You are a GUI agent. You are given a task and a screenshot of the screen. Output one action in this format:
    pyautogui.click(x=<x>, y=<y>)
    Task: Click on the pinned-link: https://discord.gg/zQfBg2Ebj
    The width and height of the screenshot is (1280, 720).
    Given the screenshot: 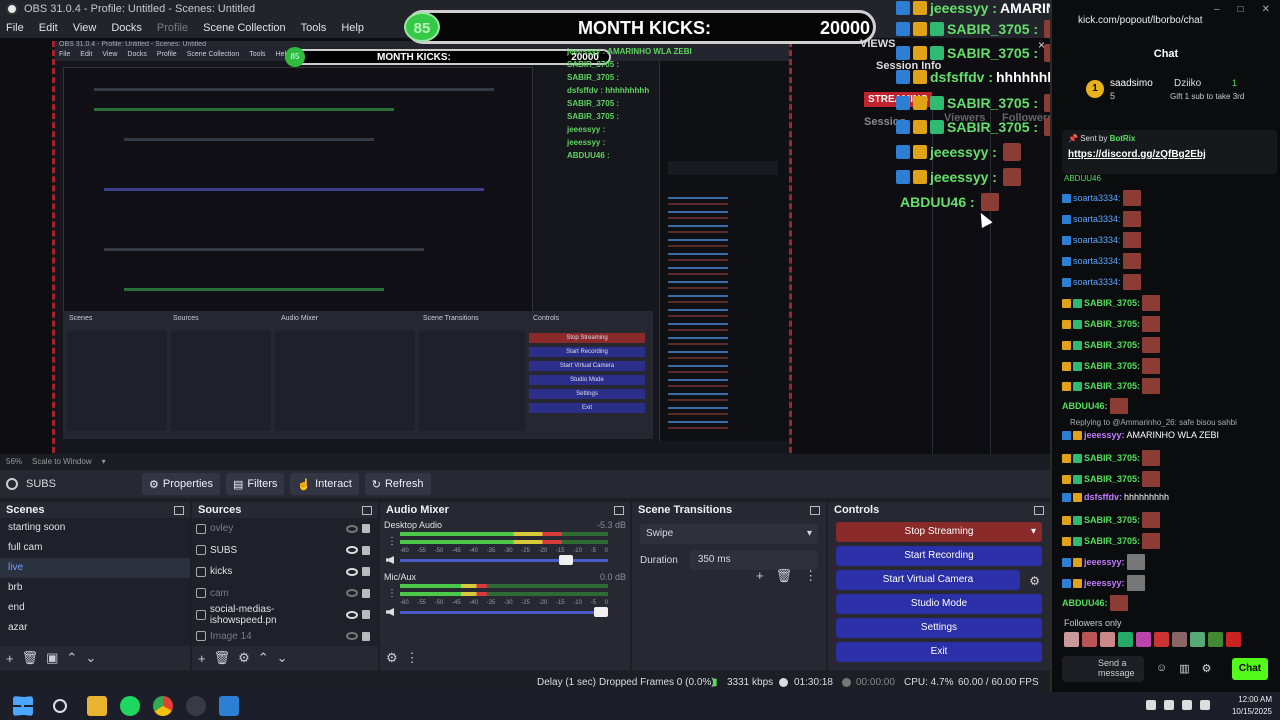 What is the action you would take?
    pyautogui.click(x=1137, y=154)
    